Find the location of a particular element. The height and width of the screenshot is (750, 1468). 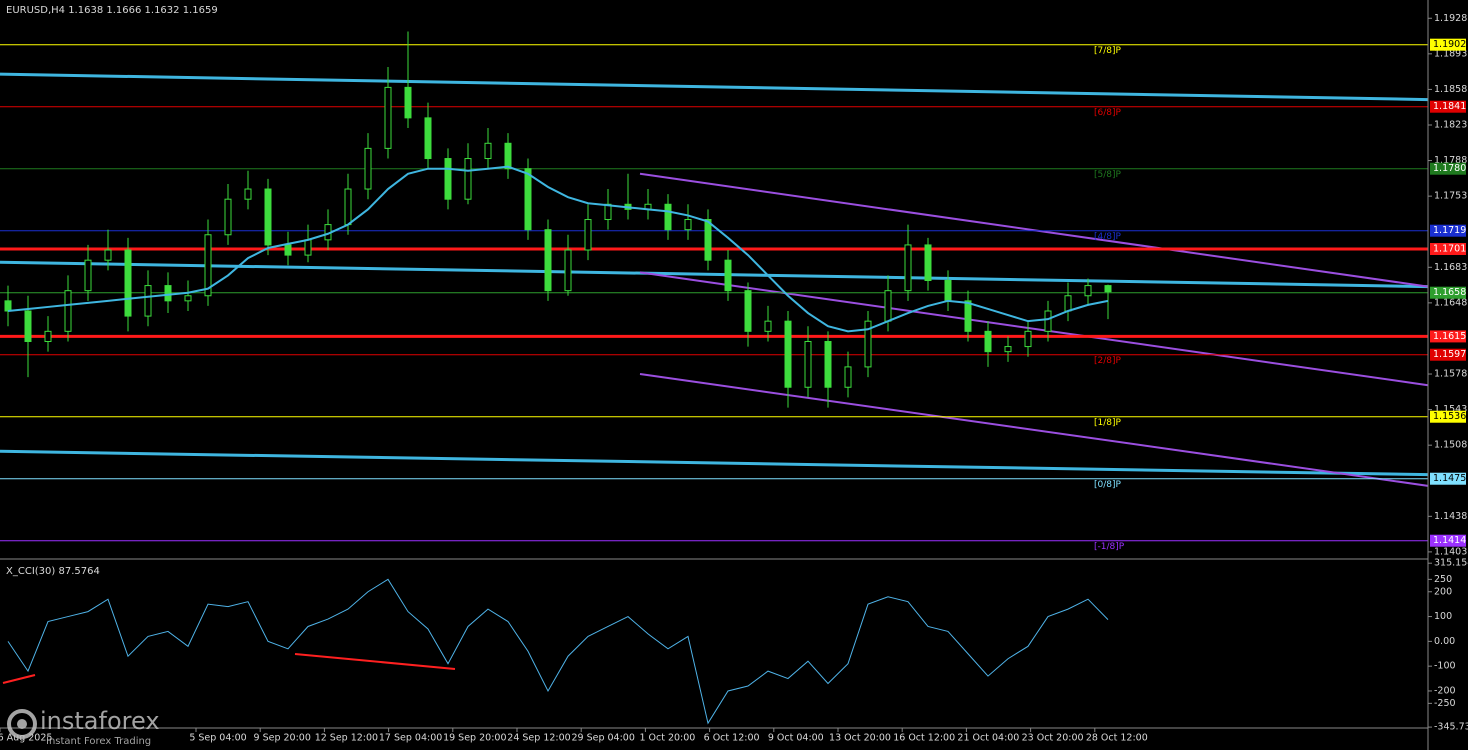

x-tick-label: 1 Oct 20:00 is located at coordinates (667, 738).